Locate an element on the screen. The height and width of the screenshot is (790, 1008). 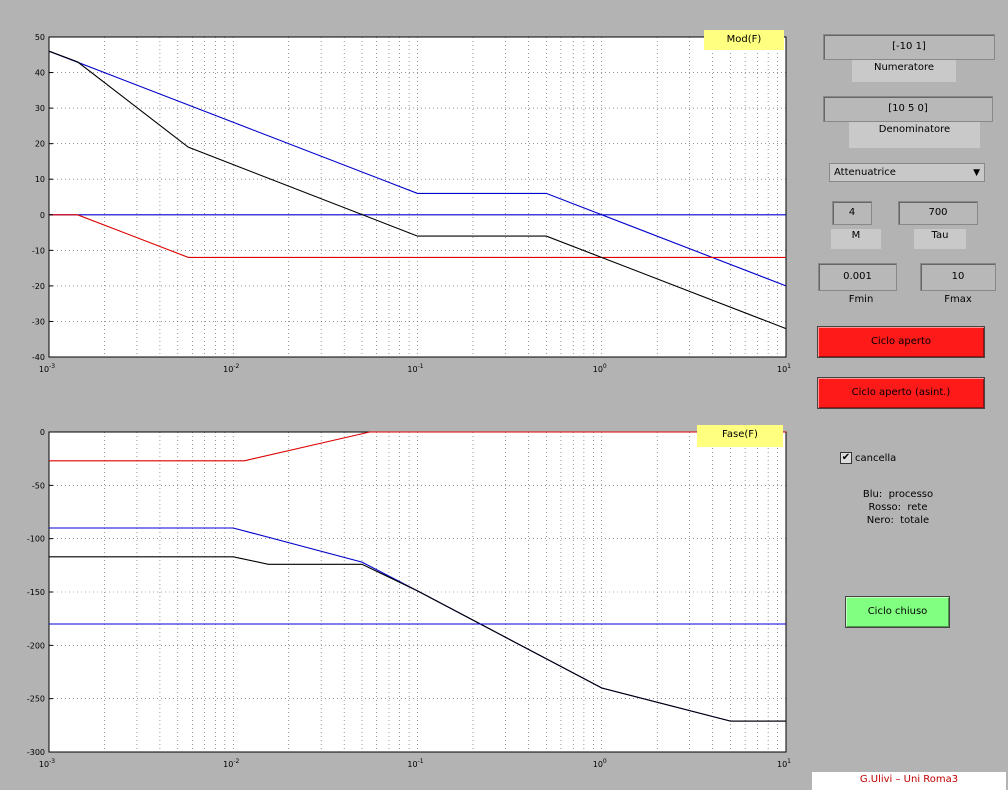
network-type-value: Attenuatrice is located at coordinates (865, 172).